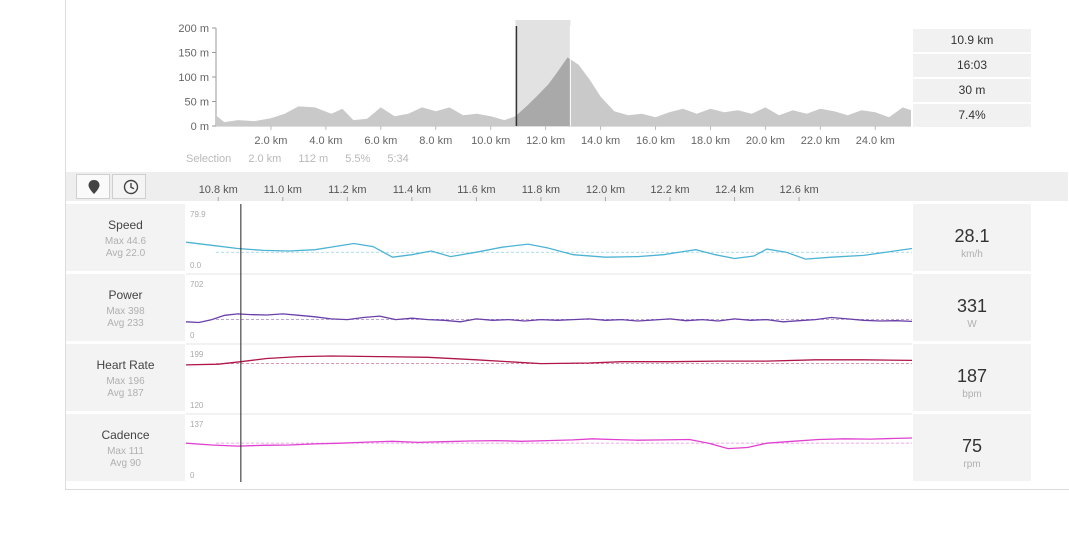 This screenshot has height=549, width=1069. Describe the element at coordinates (490, 141) in the screenshot. I see `elevation-x-tick-label: 10.0 km` at that location.